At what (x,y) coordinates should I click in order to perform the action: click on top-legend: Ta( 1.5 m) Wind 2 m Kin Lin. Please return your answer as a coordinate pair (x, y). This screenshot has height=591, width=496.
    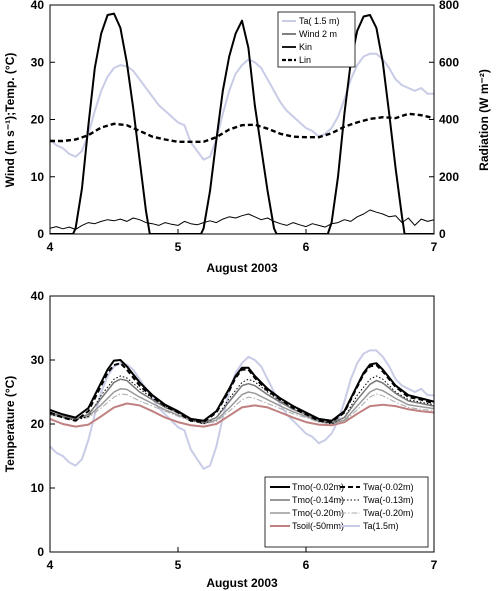
    Looking at the image, I should click on (316, 39).